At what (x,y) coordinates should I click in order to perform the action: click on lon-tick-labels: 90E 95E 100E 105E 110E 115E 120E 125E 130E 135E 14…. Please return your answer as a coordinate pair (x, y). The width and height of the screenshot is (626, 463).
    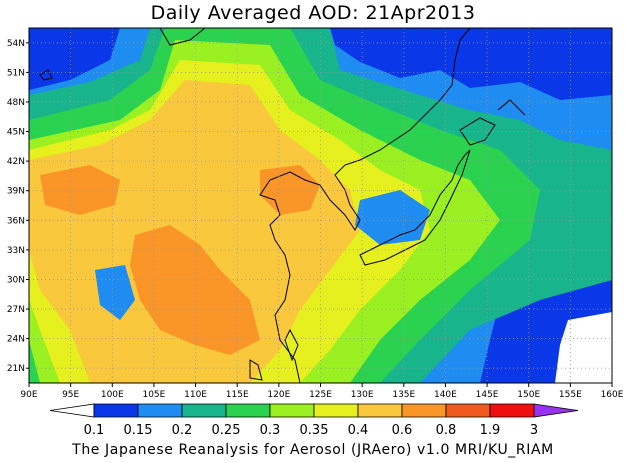
    Looking at the image, I should click on (322, 391).